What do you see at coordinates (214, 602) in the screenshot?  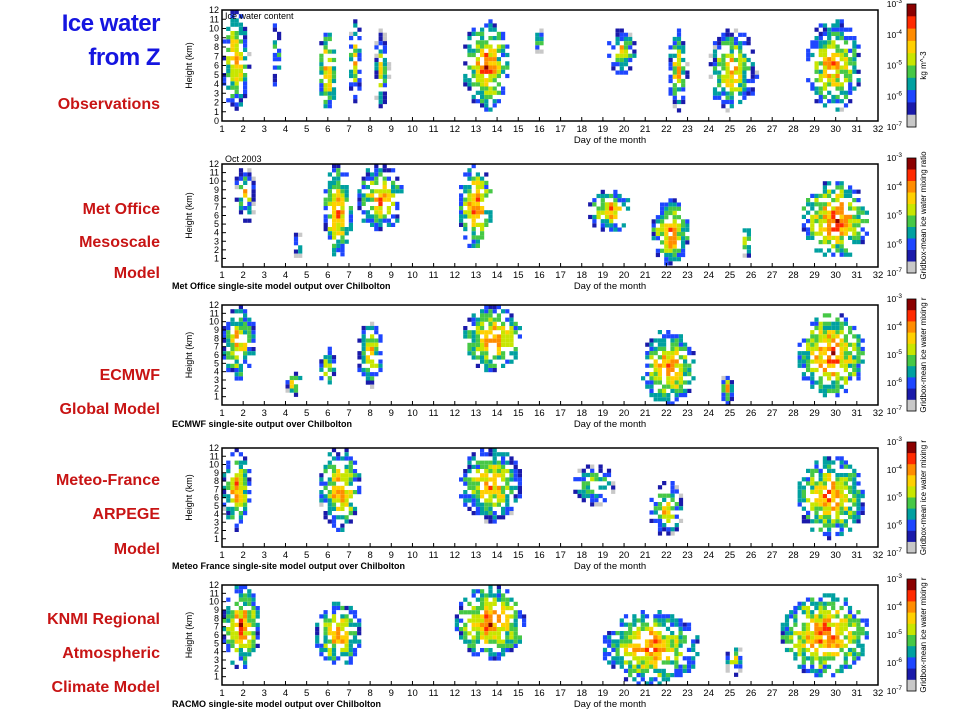 I see `y-tick-label: 10` at bounding box center [214, 602].